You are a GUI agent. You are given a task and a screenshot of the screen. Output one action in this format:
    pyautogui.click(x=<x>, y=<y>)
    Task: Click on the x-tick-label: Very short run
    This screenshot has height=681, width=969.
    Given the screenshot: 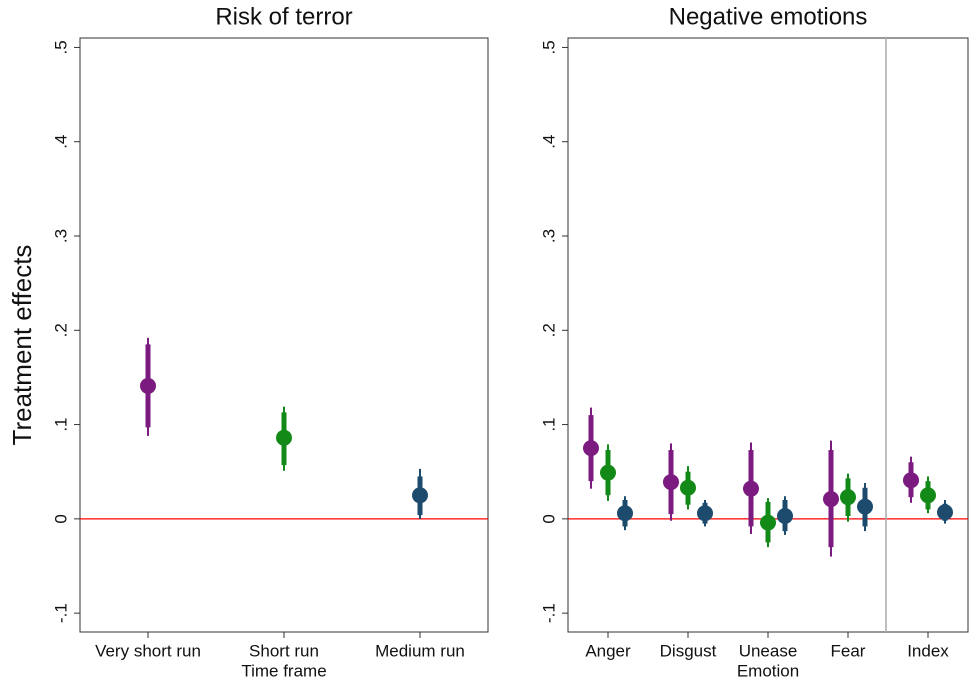 What is the action you would take?
    pyautogui.click(x=148, y=650)
    